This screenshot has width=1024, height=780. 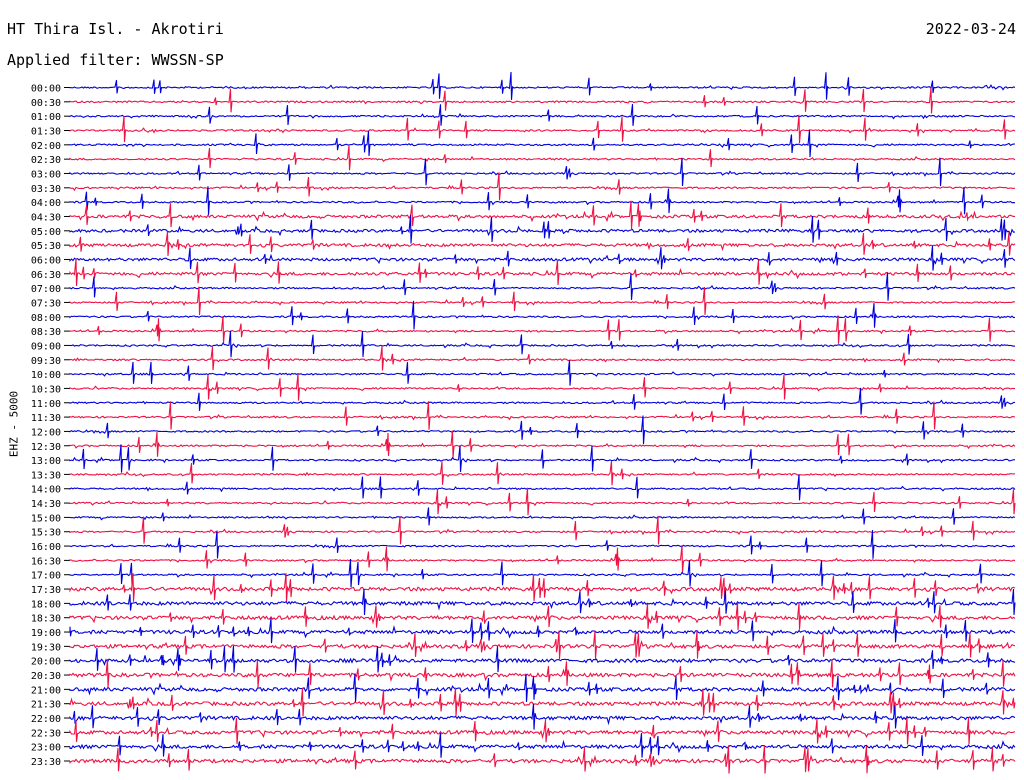 I want to click on trace-time-label: 13:00, so click(x=46, y=461).